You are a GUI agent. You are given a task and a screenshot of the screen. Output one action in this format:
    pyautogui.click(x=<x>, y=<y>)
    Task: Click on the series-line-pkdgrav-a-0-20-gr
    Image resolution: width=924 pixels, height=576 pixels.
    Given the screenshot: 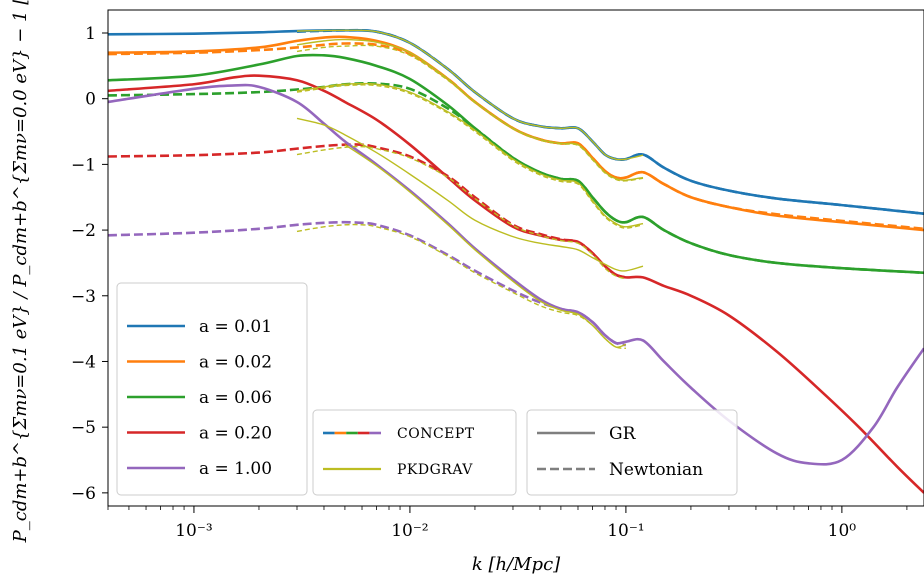 What is the action you would take?
    pyautogui.click(x=470, y=194)
    